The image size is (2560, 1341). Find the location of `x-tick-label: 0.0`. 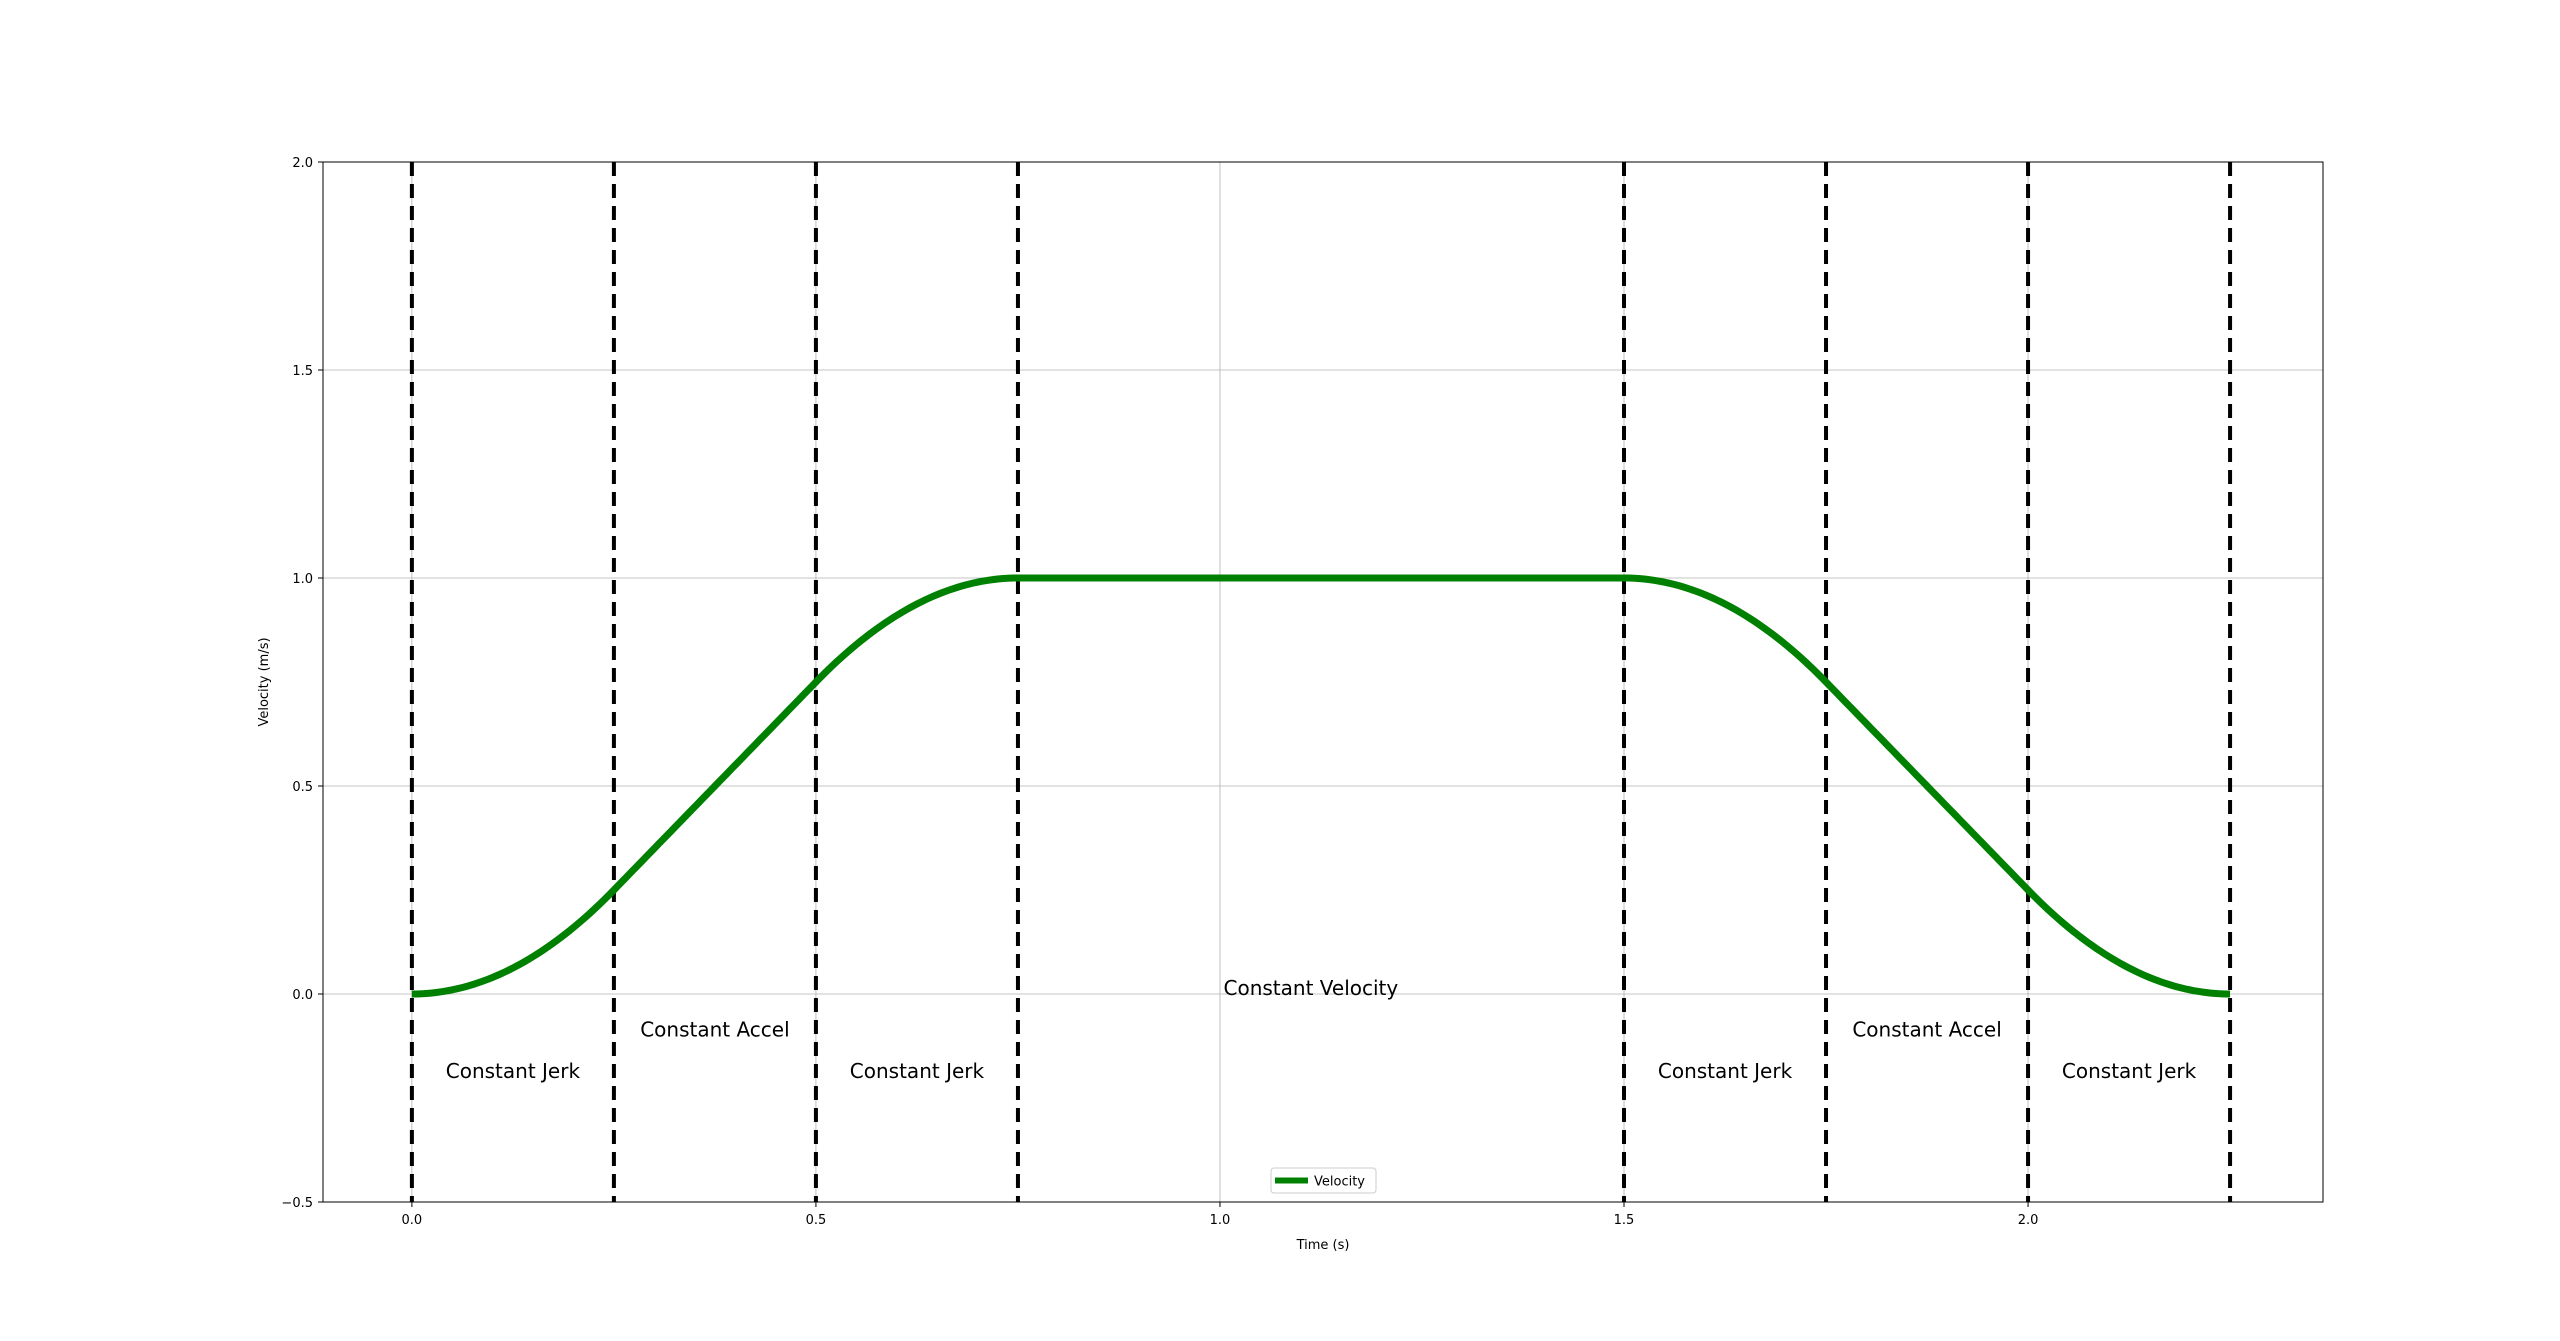

x-tick-label: 0.0 is located at coordinates (412, 1220).